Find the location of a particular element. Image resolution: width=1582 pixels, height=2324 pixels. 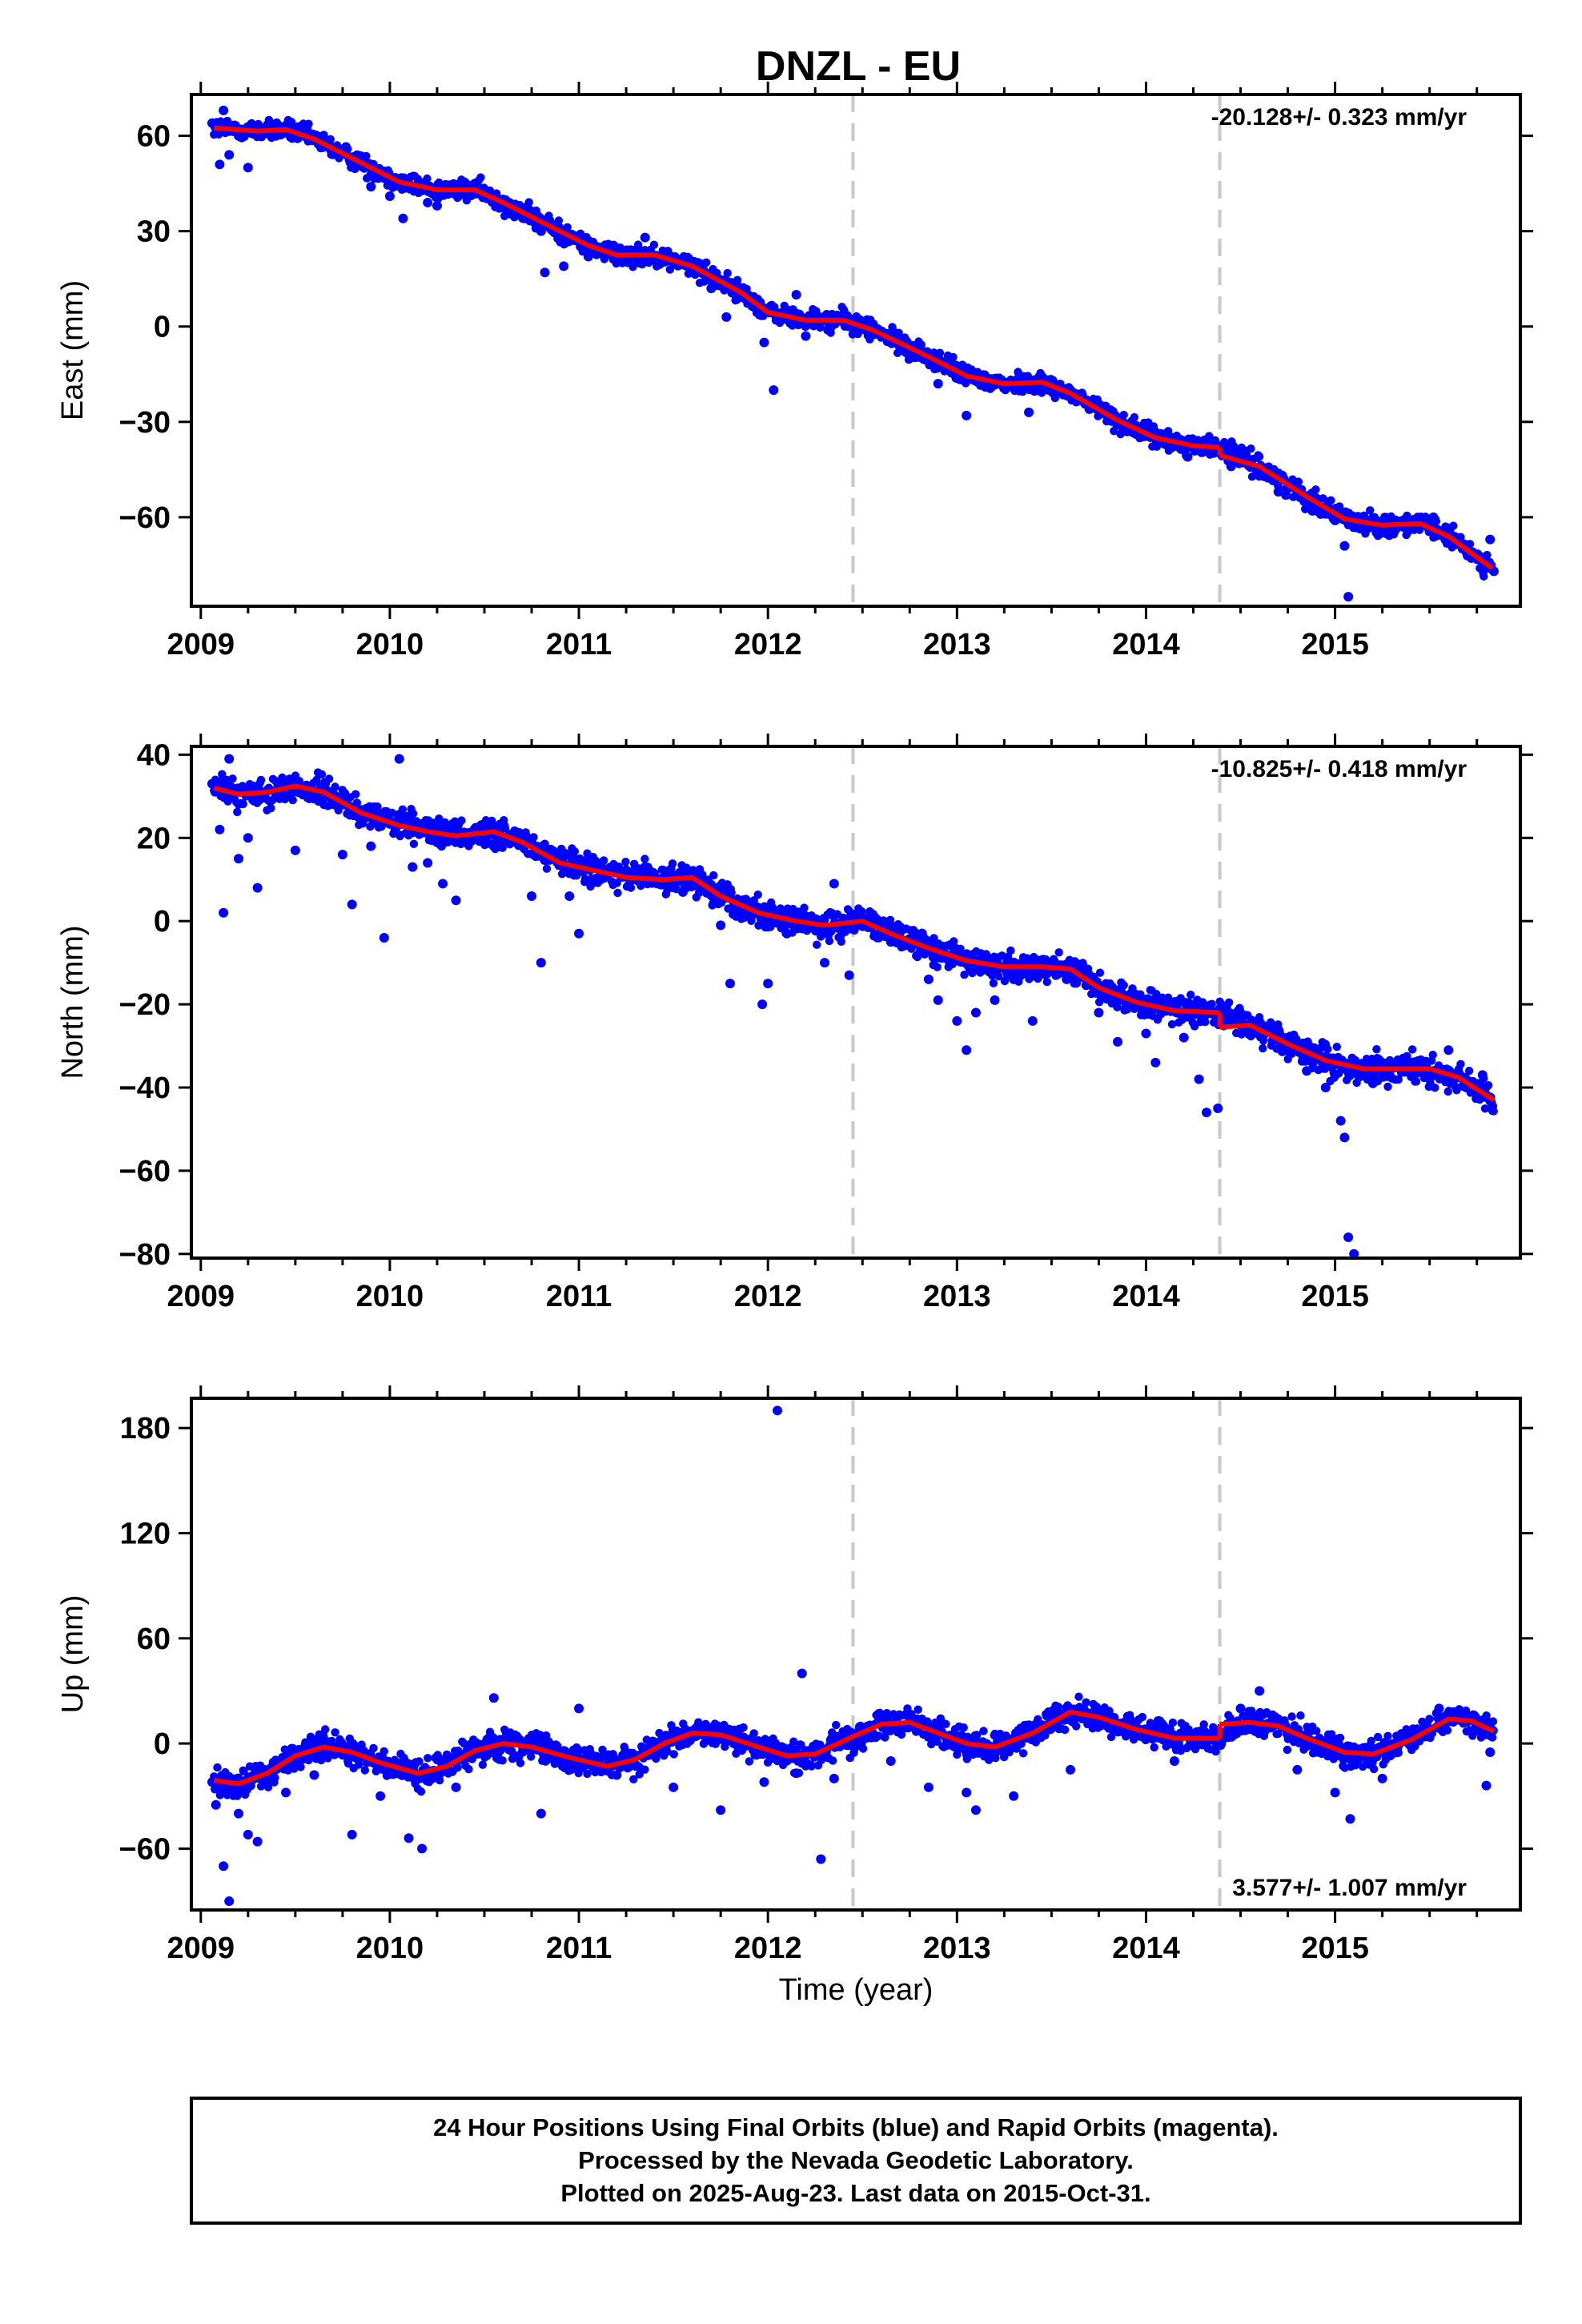

y-tick-label: 0 is located at coordinates (162, 327).